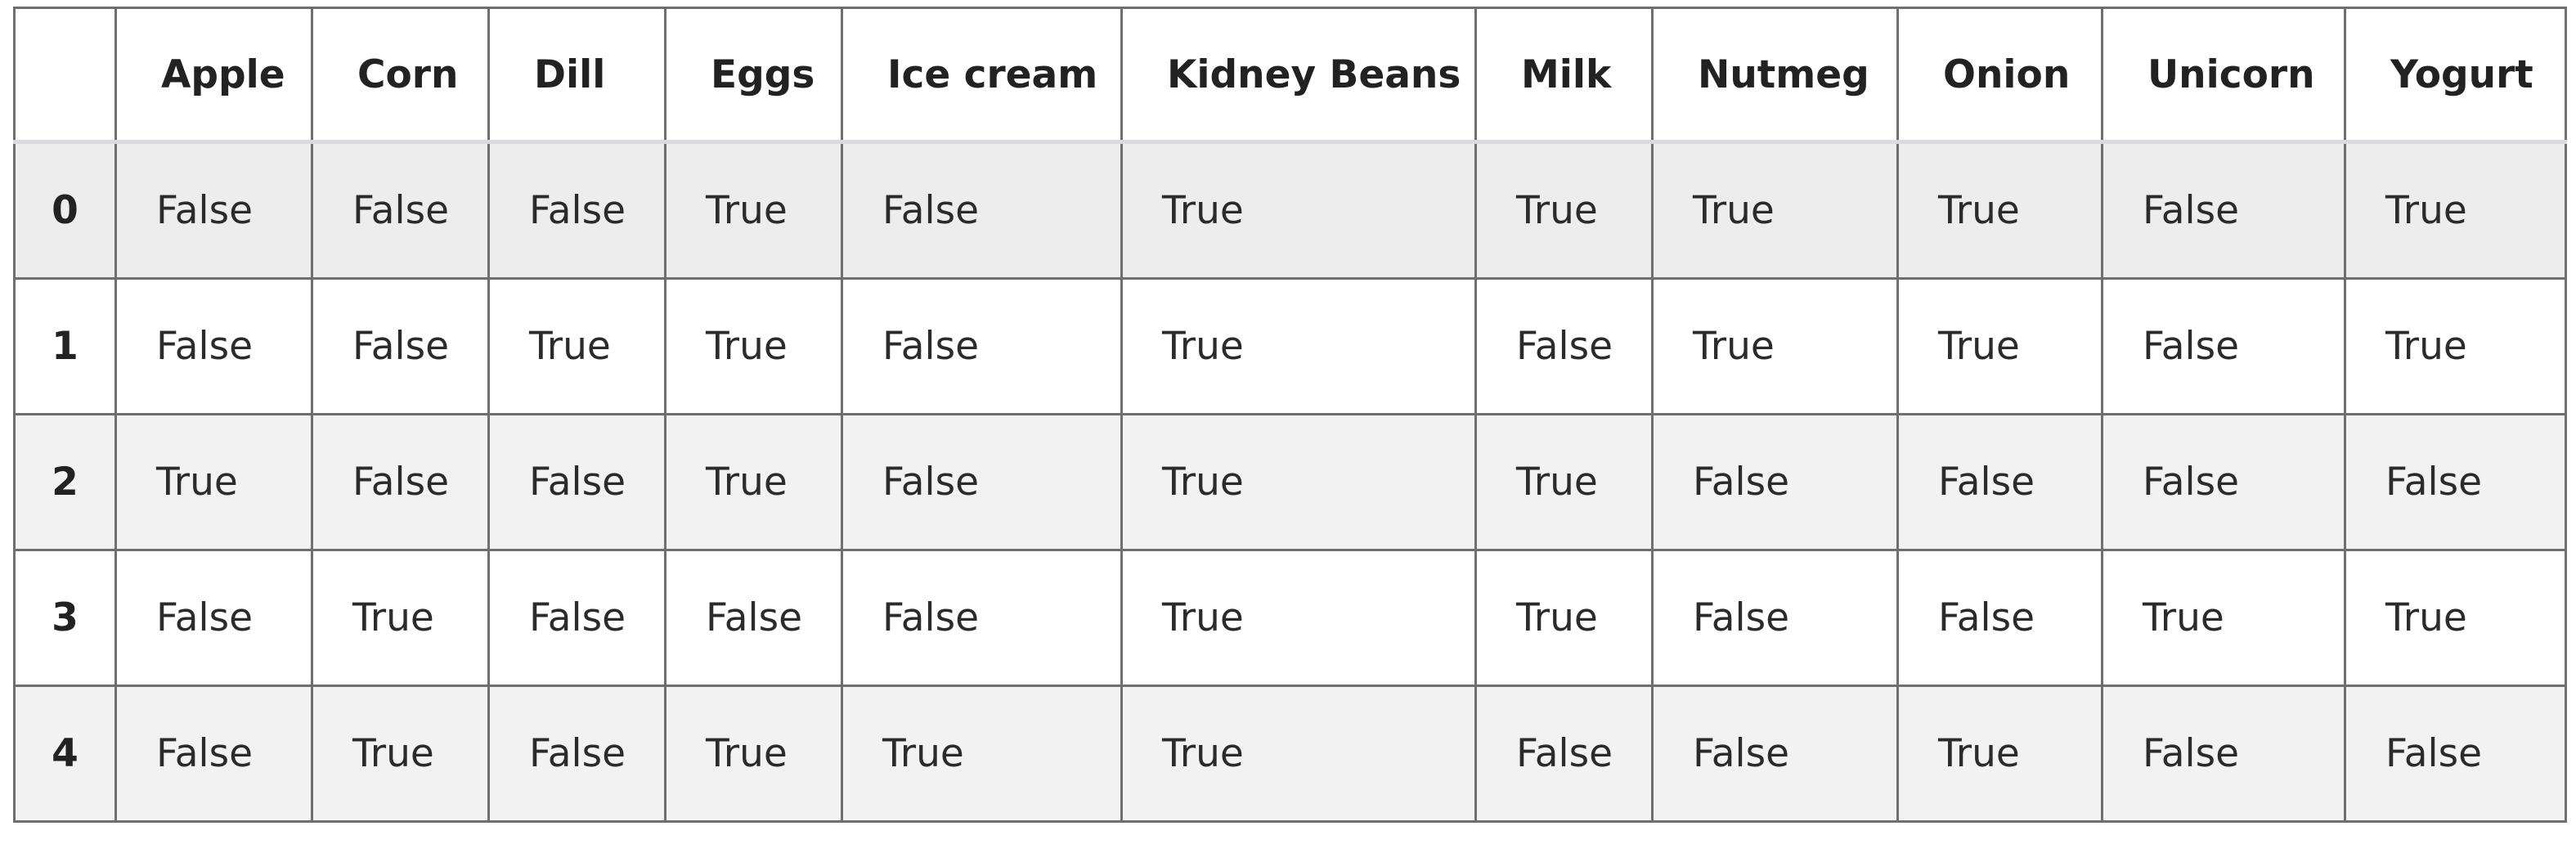 The height and width of the screenshot is (844, 2576). Describe the element at coordinates (65, 754) in the screenshot. I see `row-index-cell: 4` at that location.